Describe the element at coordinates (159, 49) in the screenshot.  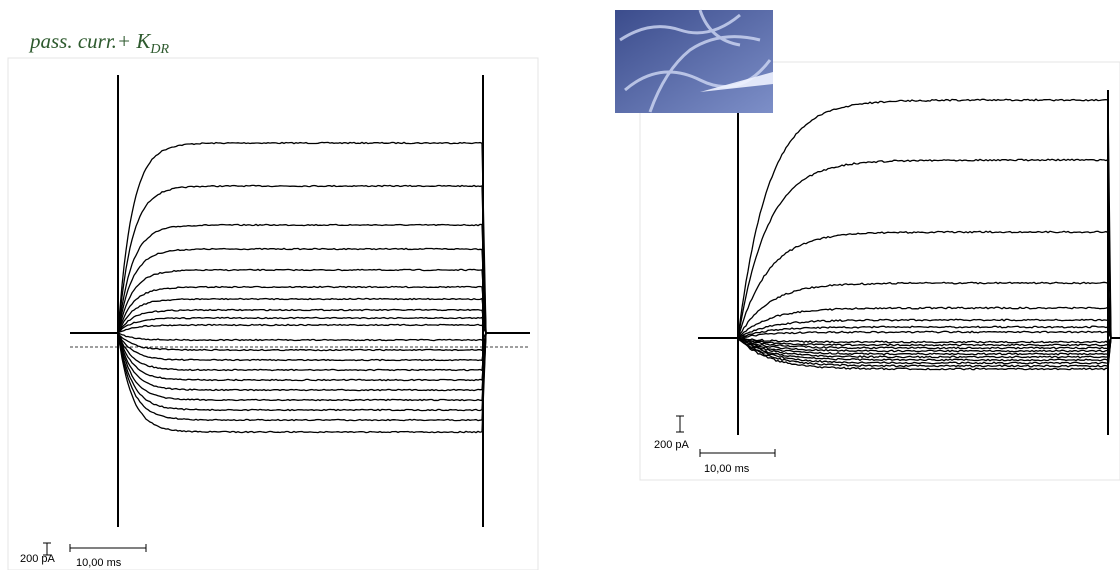
I see `title-subscript: DR` at that location.